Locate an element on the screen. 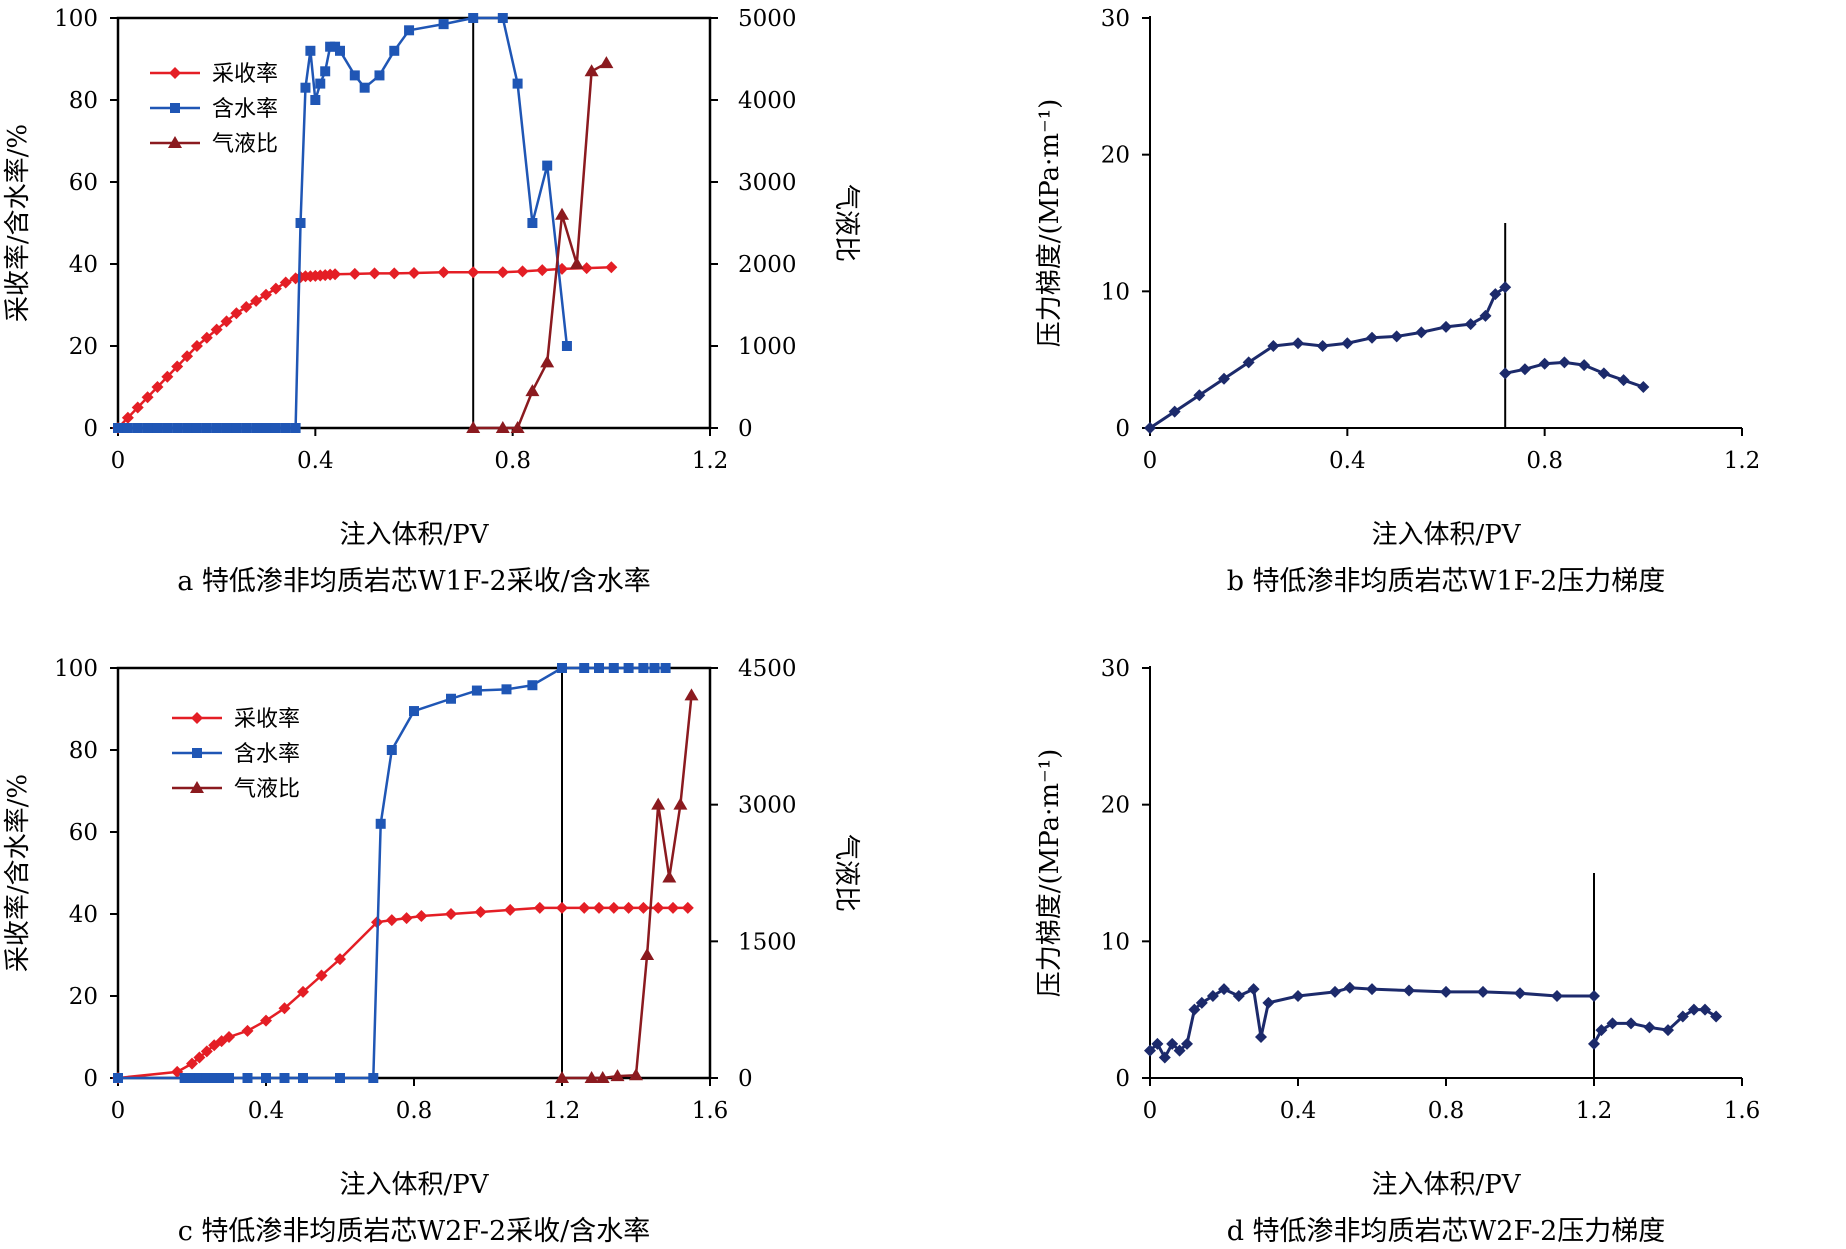 The image size is (1846, 1249). x-tick-label: 0 is located at coordinates (1150, 461).